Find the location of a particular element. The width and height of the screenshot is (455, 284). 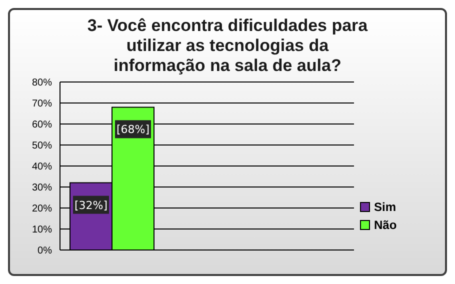

y-tick-label: 20% is located at coordinates (42, 209).